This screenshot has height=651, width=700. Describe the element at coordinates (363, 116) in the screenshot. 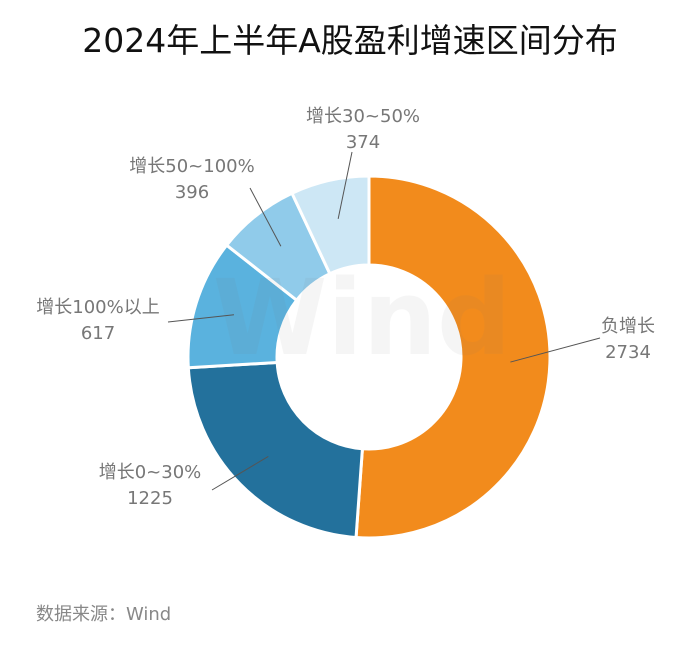

I see `slice-label-5: 增长30~50%` at that location.